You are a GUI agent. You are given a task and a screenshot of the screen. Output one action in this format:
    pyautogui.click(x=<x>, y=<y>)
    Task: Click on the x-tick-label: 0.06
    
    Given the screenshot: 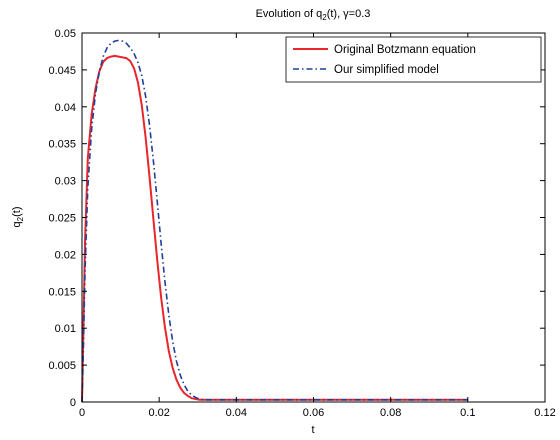 What is the action you would take?
    pyautogui.click(x=313, y=413)
    